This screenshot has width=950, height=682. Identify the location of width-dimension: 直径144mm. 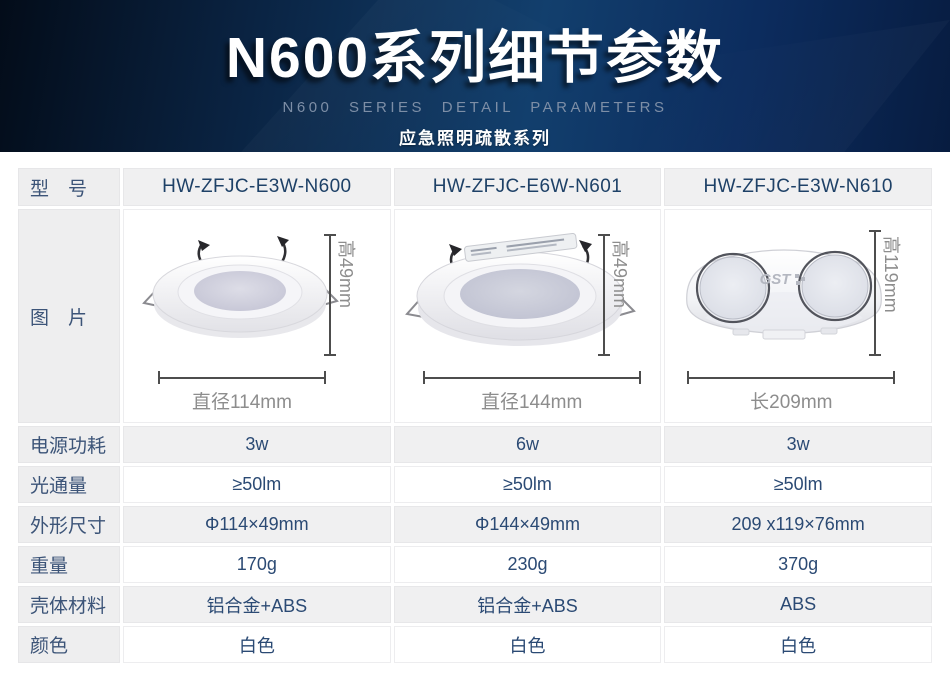
(531, 392).